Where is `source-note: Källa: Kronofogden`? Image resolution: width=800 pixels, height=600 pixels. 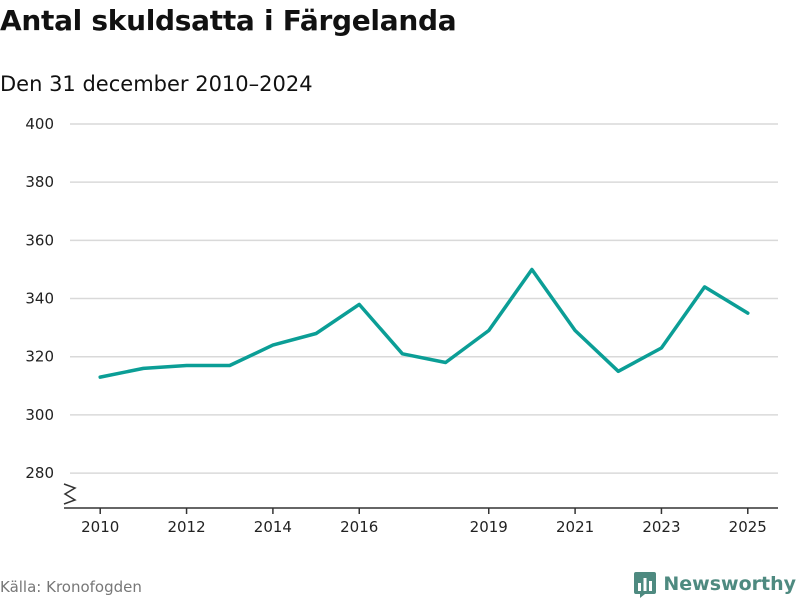
source-note: Källa: Kronofogden is located at coordinates (71, 587).